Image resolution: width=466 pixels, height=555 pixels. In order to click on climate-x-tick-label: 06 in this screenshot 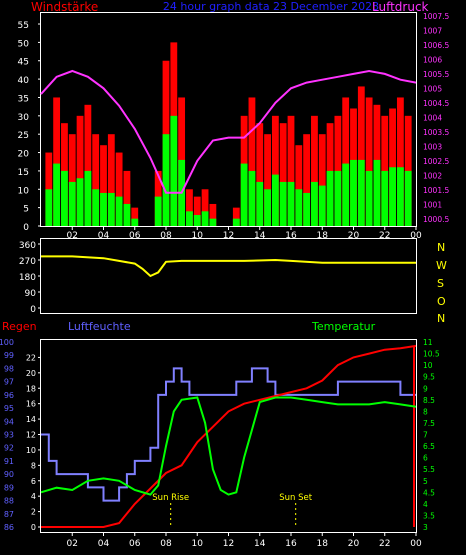, I will do `click(135, 544)`.